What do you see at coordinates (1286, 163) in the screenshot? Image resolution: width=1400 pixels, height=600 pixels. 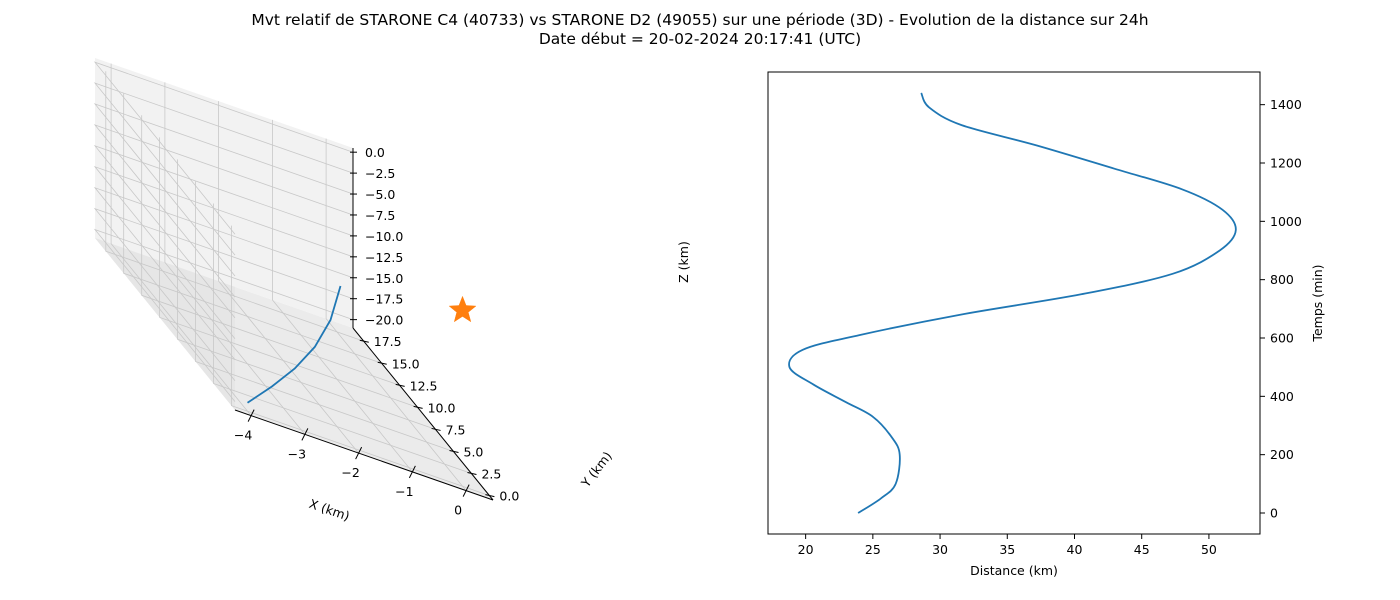 I see `y-tick-label: 1200` at bounding box center [1286, 163].